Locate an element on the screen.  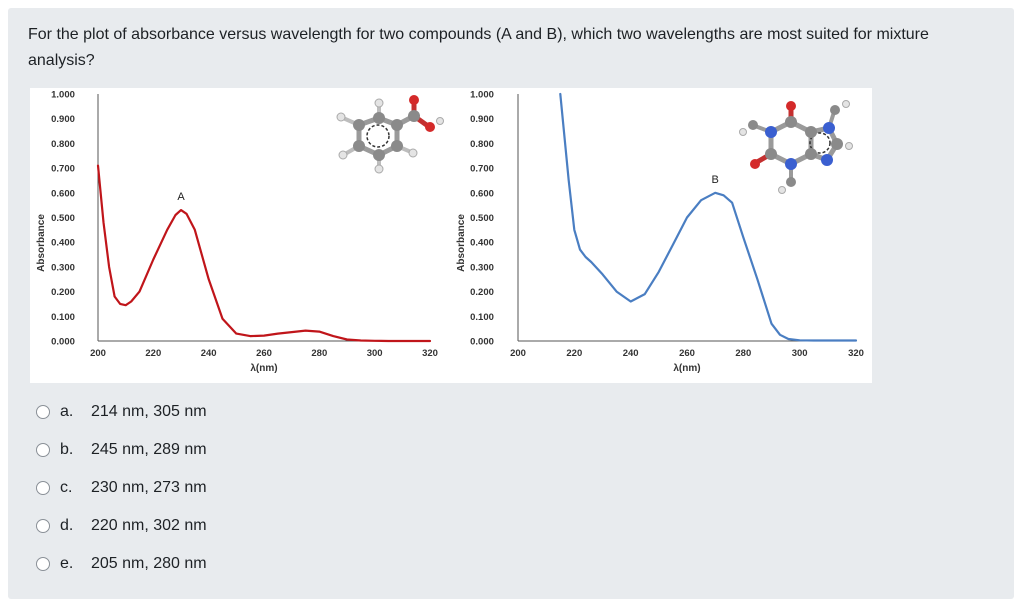
benzoic-acid-molecule-icon is located at coordinates (390, 134).